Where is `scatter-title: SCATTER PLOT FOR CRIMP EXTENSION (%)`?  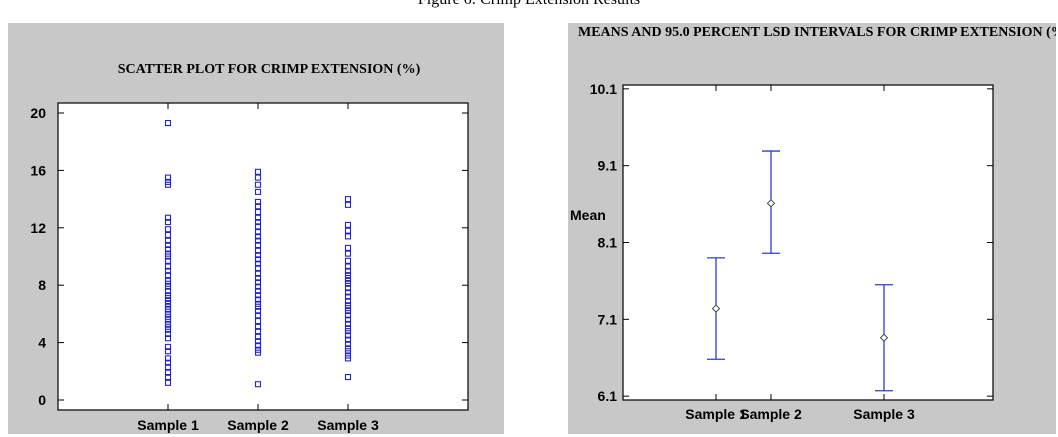
scatter-title: SCATTER PLOT FOR CRIMP EXTENSION (%) is located at coordinates (269, 69).